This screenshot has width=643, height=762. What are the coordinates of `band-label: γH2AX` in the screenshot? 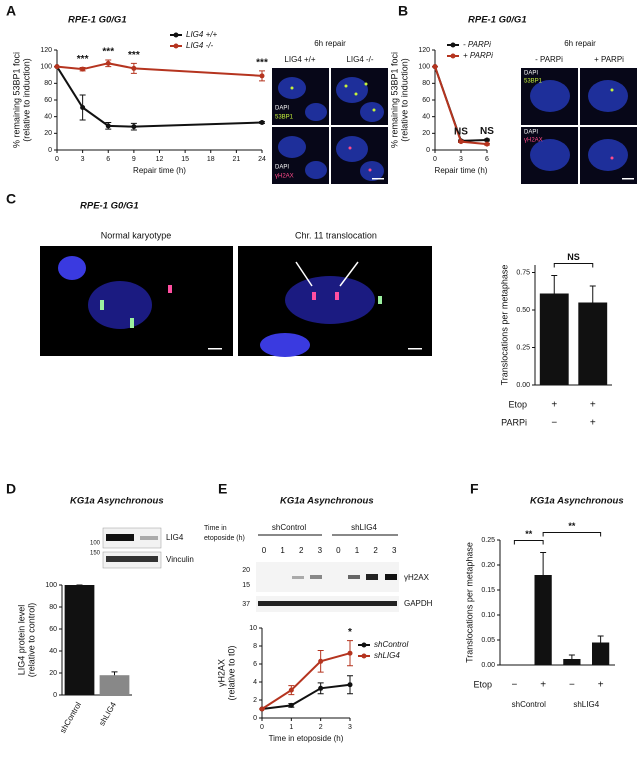 It's located at (417, 577).